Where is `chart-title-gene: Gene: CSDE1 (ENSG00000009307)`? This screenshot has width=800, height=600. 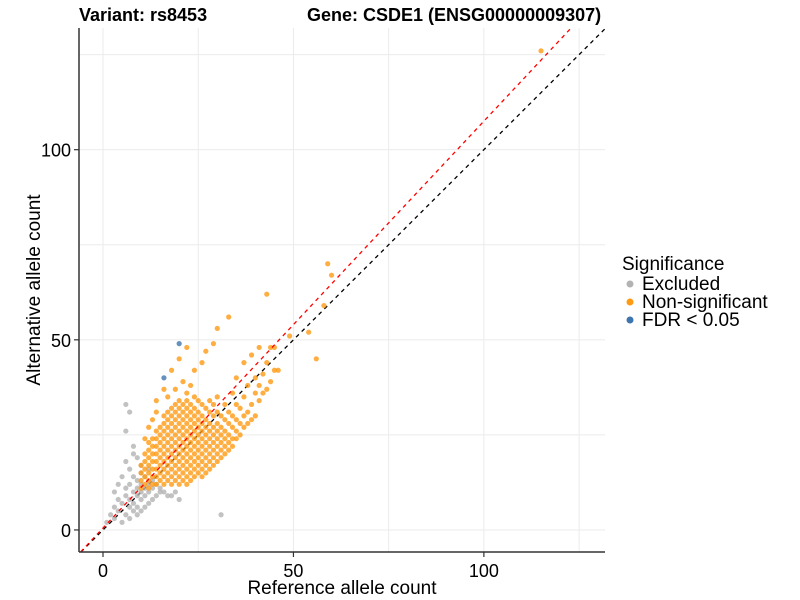
chart-title-gene: Gene: CSDE1 (ENSG00000009307) is located at coordinates (454, 15).